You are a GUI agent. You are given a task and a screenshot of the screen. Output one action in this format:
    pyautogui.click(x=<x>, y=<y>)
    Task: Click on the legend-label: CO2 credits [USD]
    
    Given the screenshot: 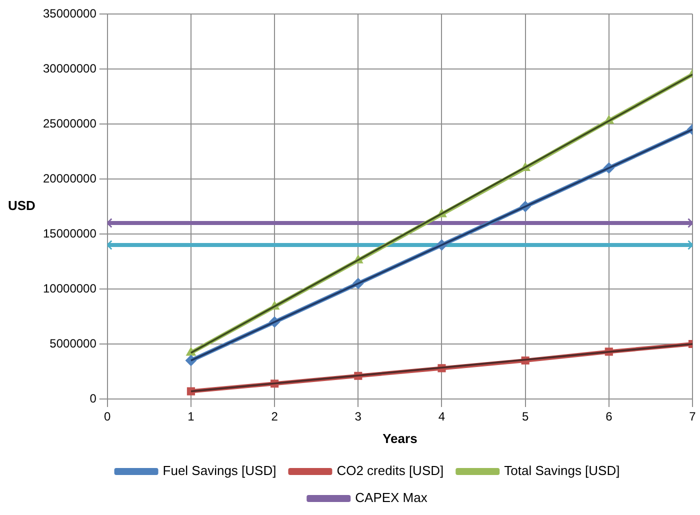 What is the action you would take?
    pyautogui.click(x=390, y=470)
    